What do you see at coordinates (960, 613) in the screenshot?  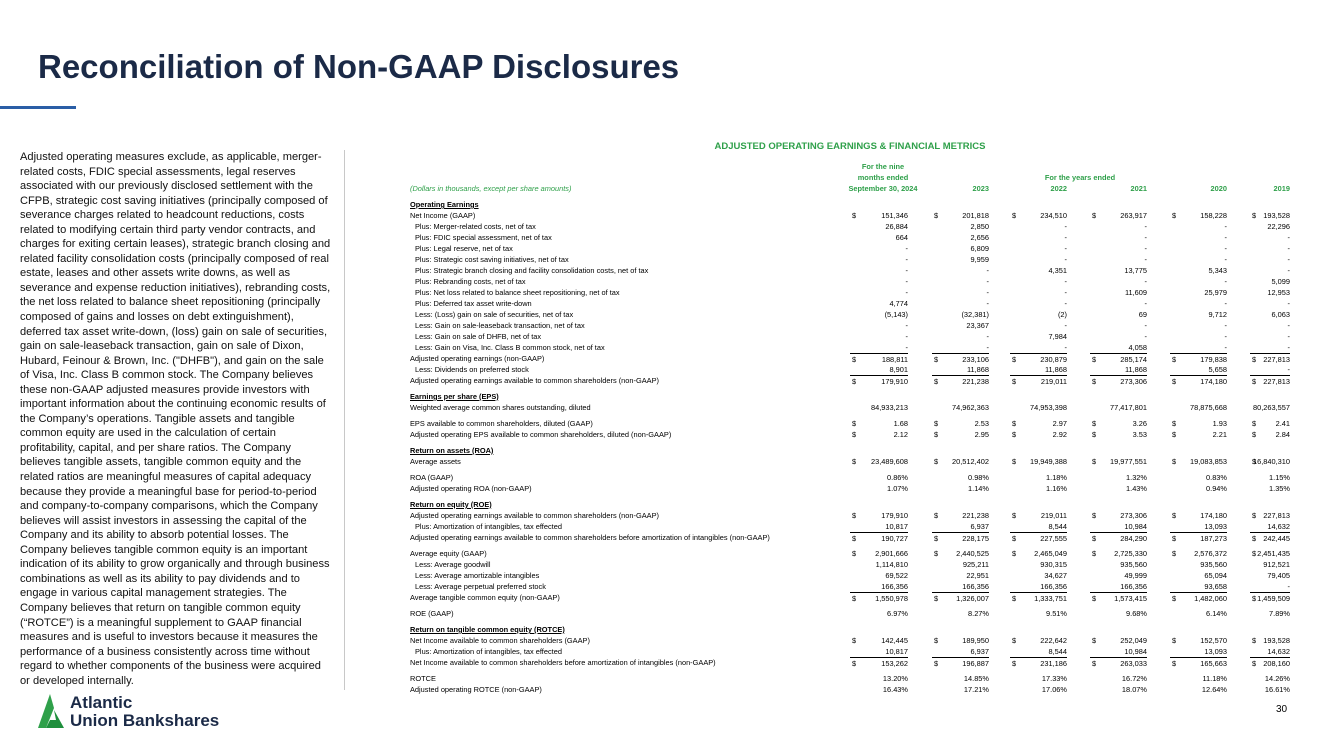 I see `cell: 8.27%` at bounding box center [960, 613].